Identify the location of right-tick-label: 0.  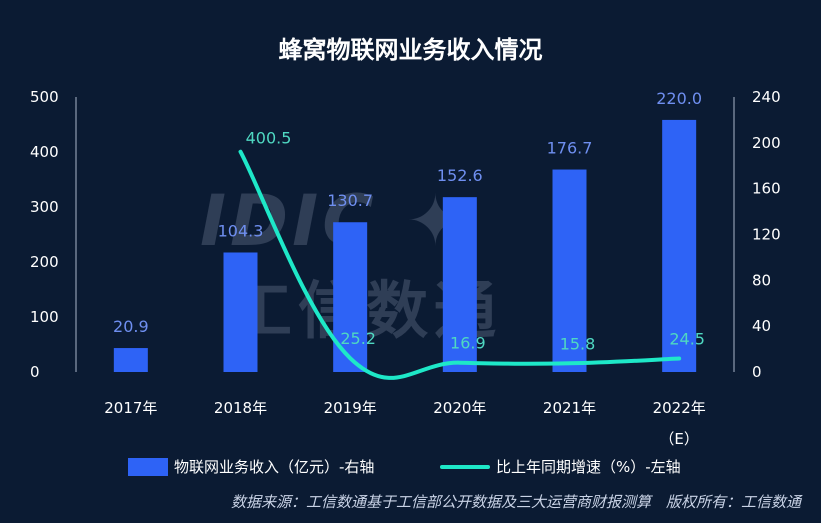
(757, 372).